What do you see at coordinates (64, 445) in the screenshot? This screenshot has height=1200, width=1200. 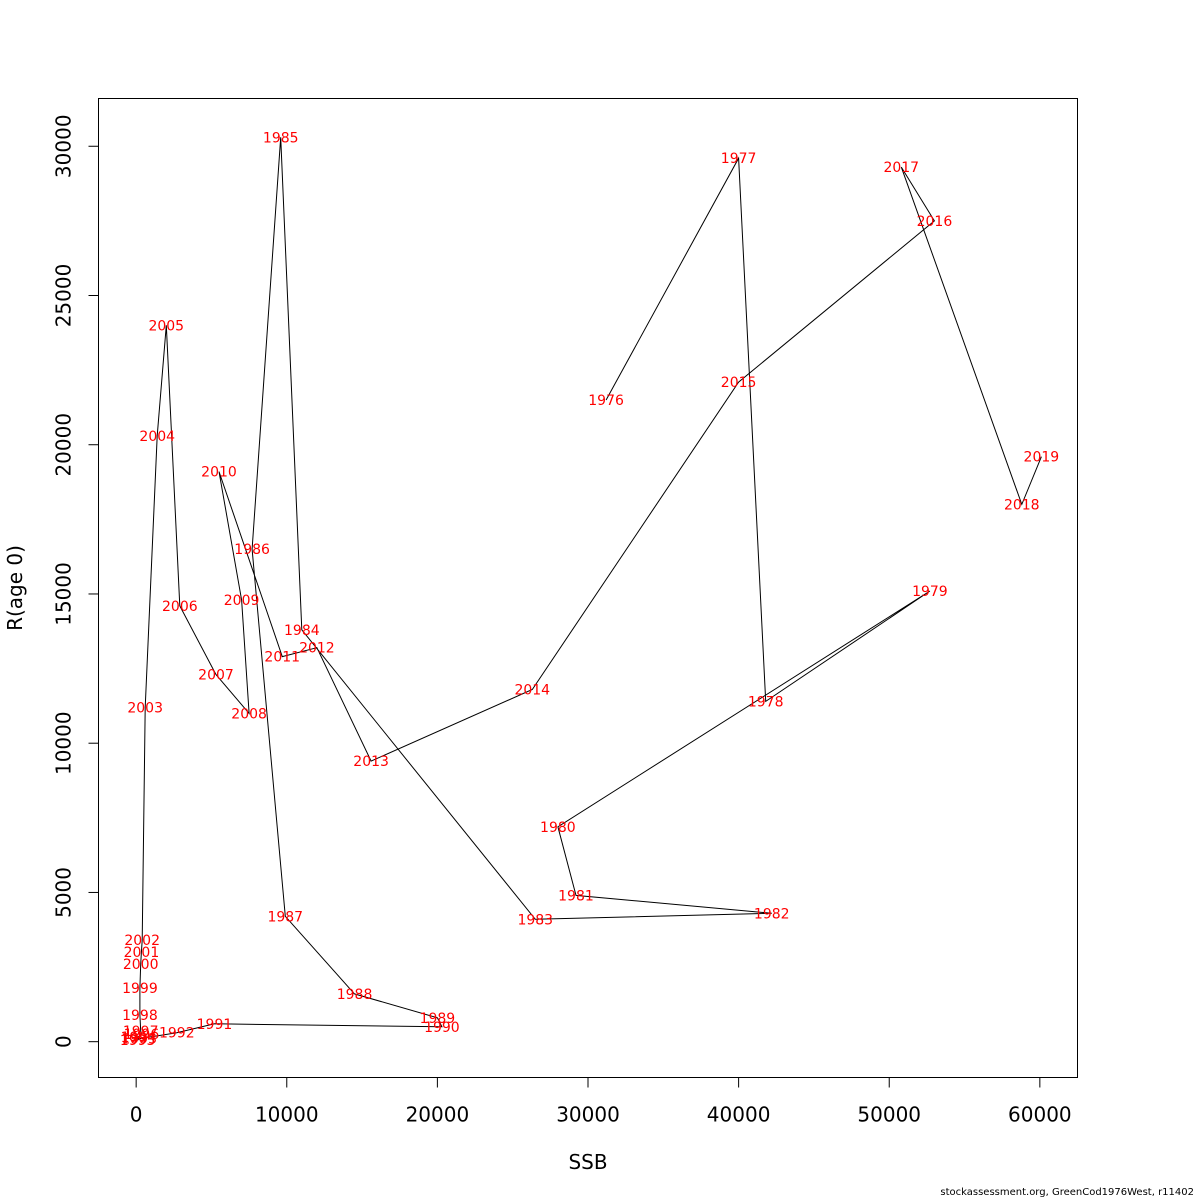 I see `y-tick-label: 20000` at bounding box center [64, 445].